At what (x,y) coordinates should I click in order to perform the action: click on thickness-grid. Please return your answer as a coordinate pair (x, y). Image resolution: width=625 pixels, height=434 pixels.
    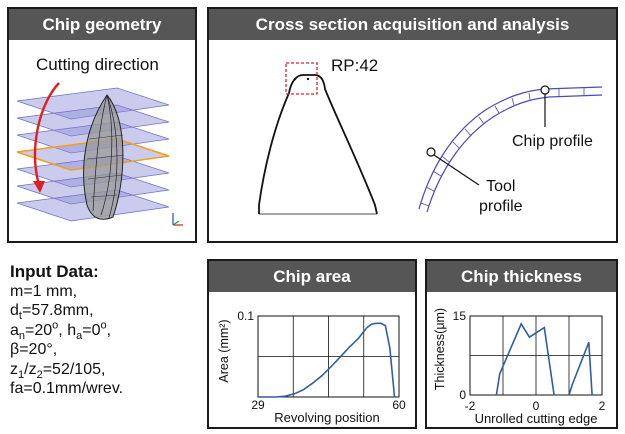
    Looking at the image, I should click on (536, 355).